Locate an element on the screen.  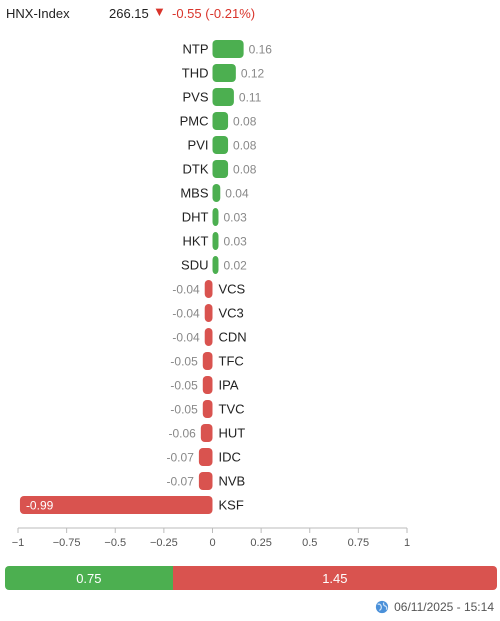
down-arrow-icon: ▼ is located at coordinates (159, 11).